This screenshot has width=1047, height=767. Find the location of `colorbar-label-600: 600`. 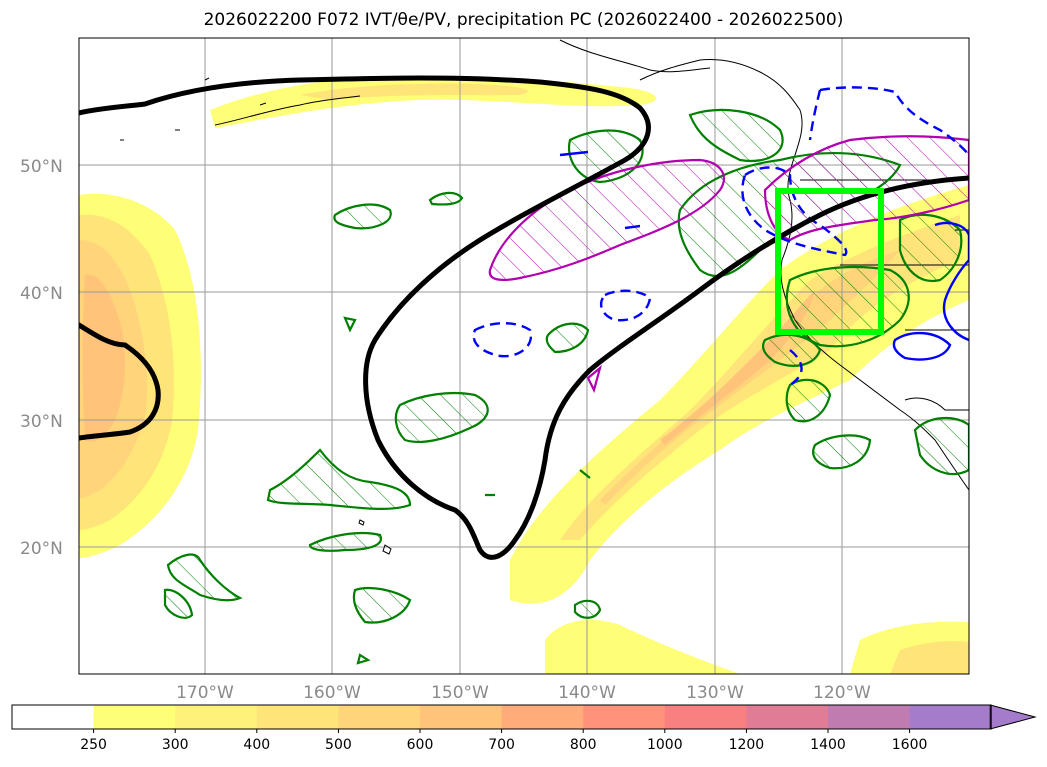

colorbar-label-600: 600 is located at coordinates (420, 745).